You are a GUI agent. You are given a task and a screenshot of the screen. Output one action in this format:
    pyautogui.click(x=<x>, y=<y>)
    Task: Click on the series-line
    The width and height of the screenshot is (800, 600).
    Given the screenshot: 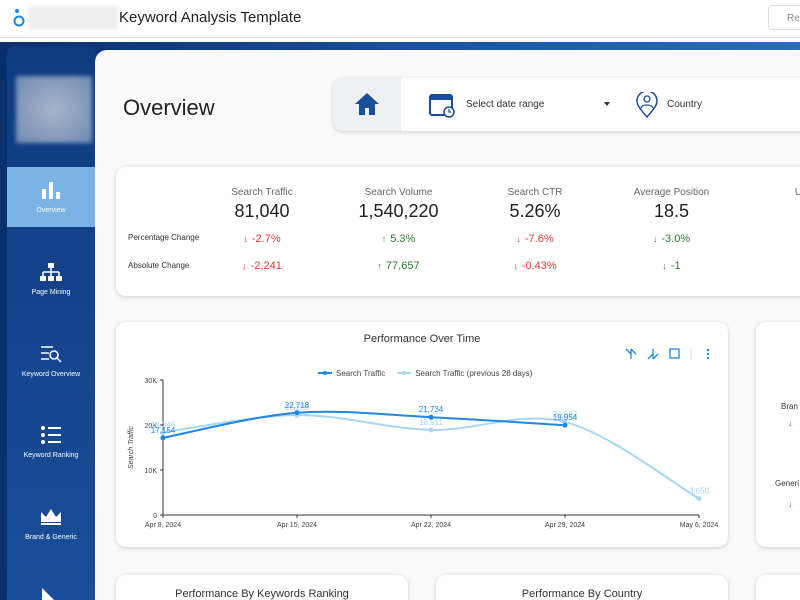 What is the action you would take?
    pyautogui.click(x=364, y=424)
    